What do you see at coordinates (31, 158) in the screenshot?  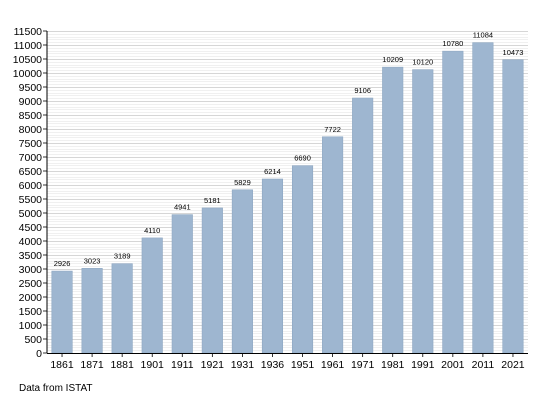 I see `y-tick-label-7000: 7000` at bounding box center [31, 158].